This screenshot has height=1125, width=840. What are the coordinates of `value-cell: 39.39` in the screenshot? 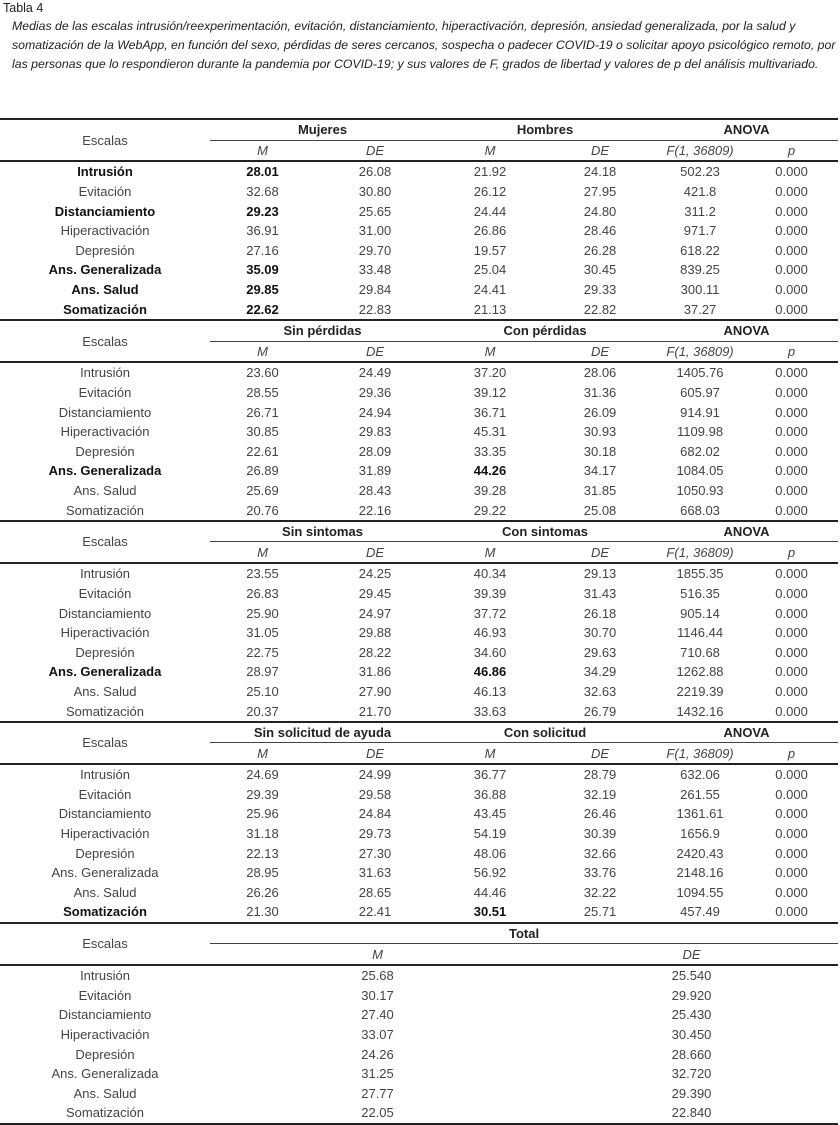 It's located at (490, 593).